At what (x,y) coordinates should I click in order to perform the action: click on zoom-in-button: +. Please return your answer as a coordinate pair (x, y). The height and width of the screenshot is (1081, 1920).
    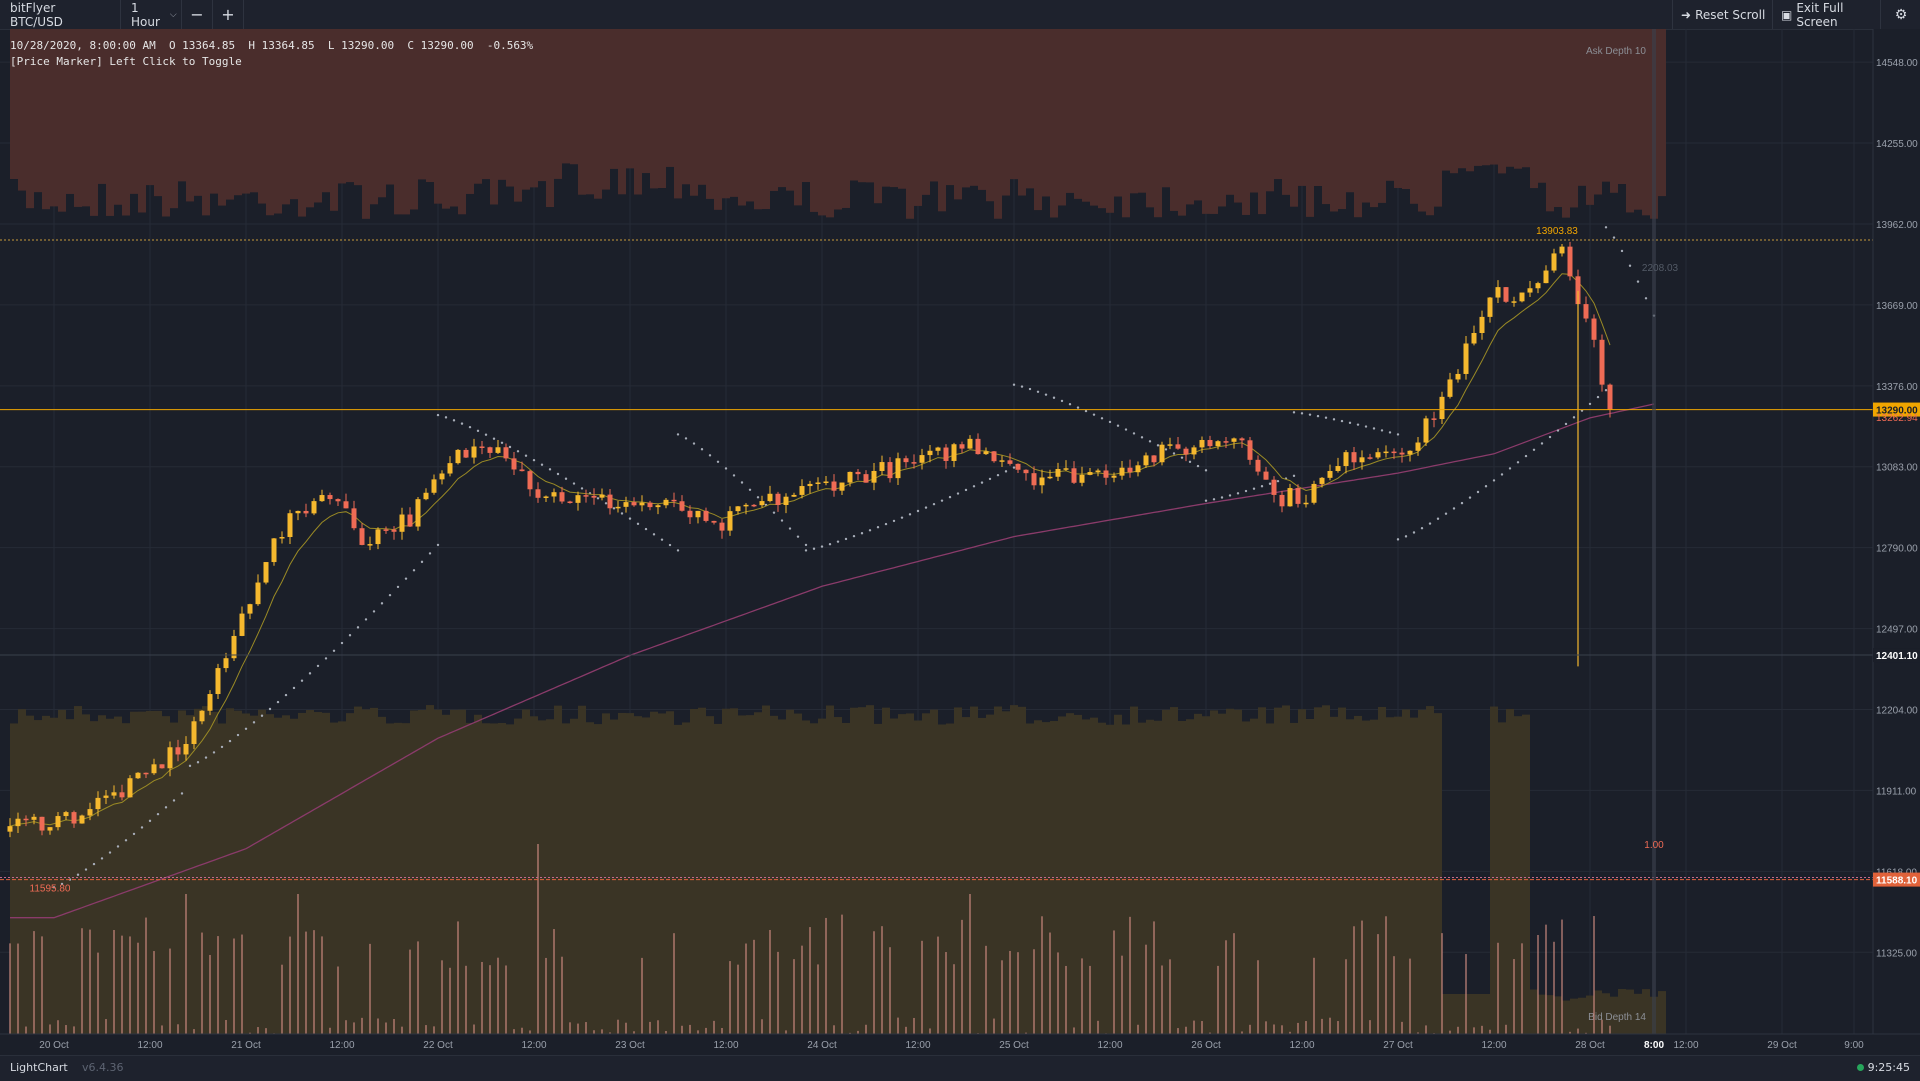
    Looking at the image, I should click on (228, 14).